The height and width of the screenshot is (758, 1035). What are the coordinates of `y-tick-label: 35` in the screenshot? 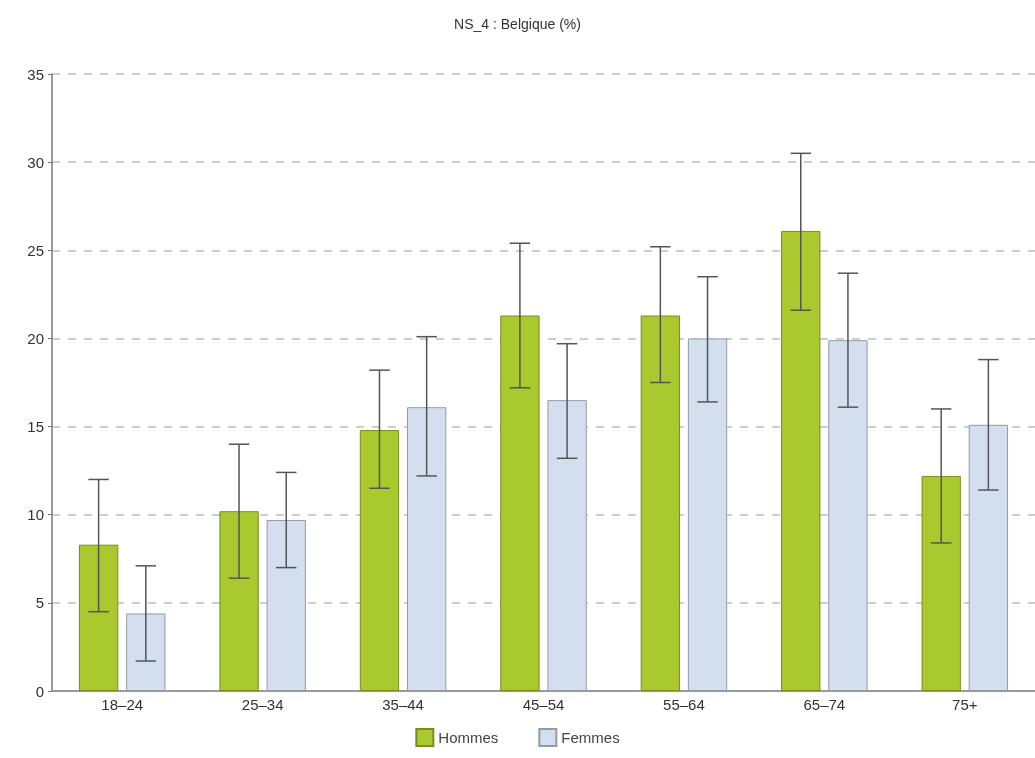 It's located at (35, 74).